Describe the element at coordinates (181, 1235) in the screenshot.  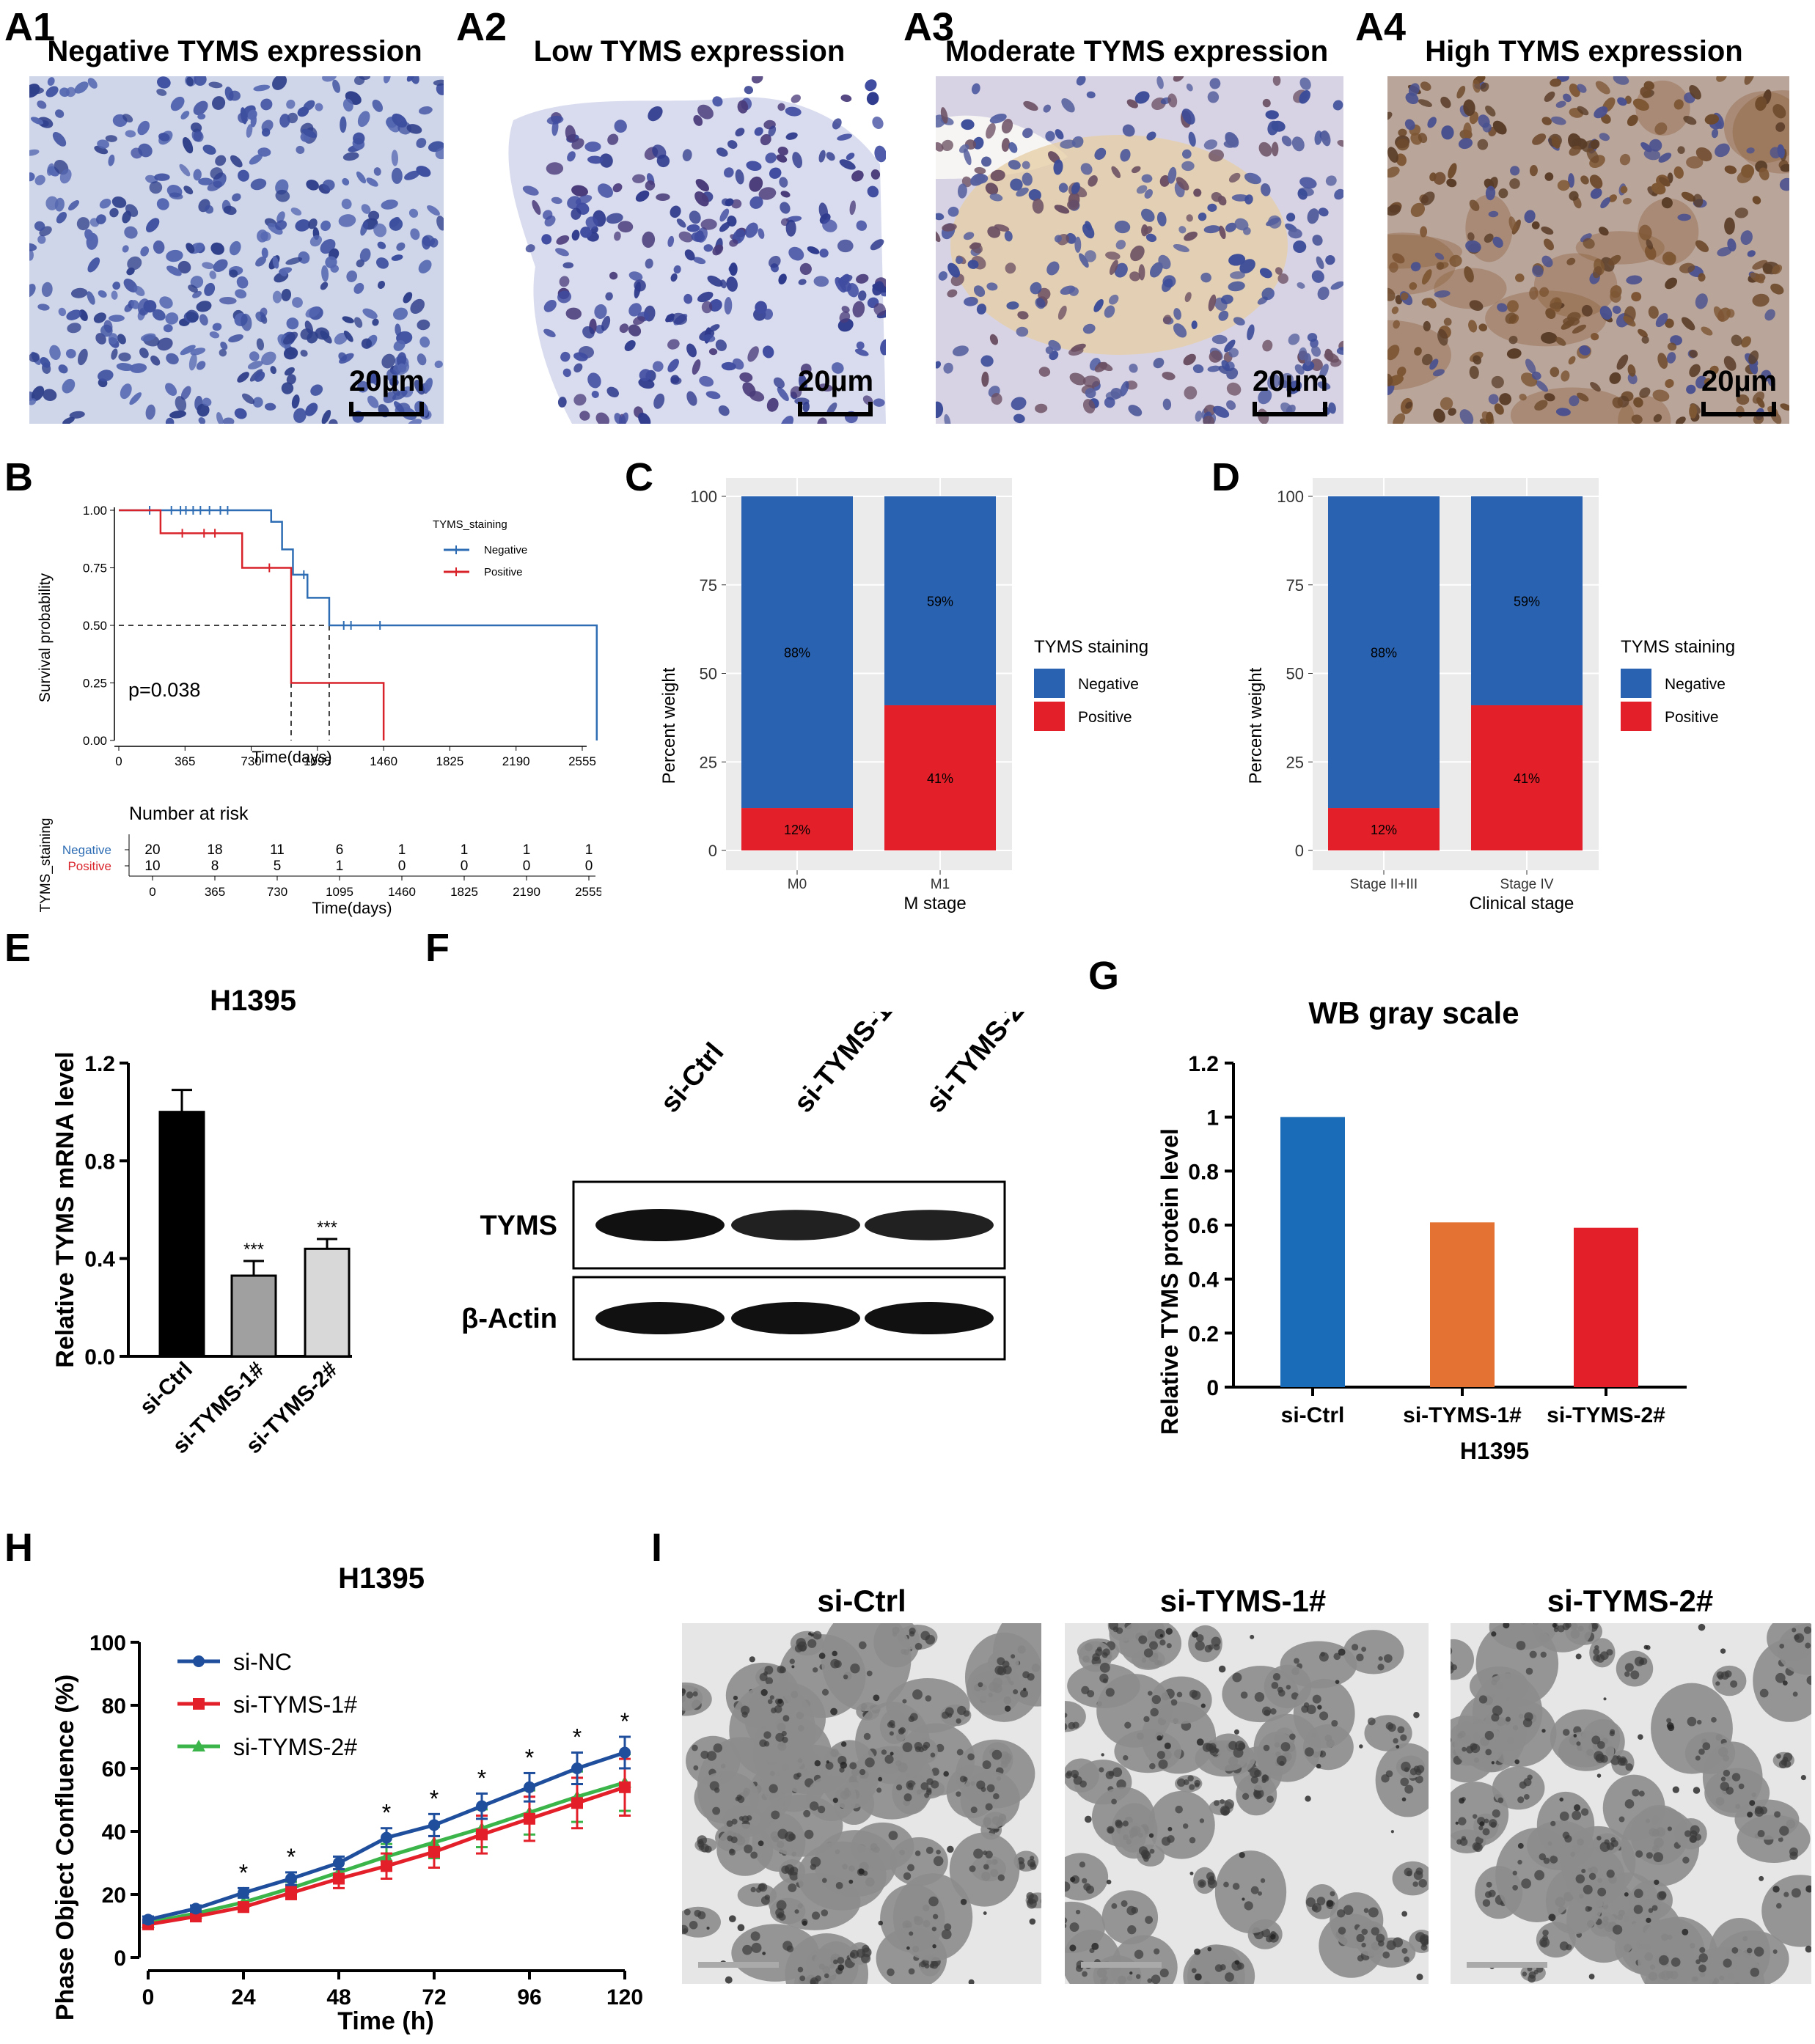
I see `e-bar` at that location.